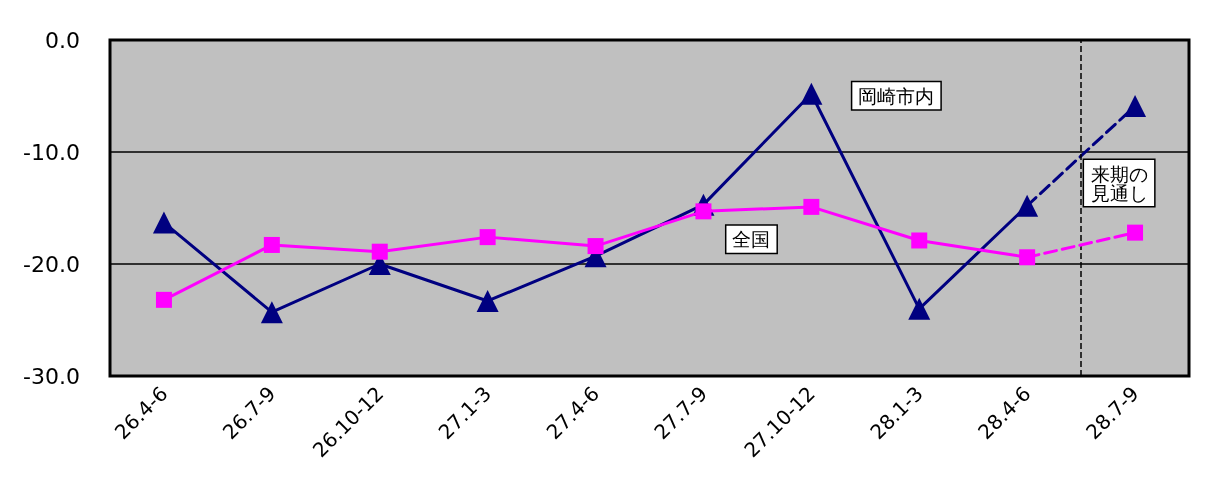 The image size is (1213, 501). Describe the element at coordinates (896, 95) in the screenshot. I see `series-label: 岡崎市内` at that location.